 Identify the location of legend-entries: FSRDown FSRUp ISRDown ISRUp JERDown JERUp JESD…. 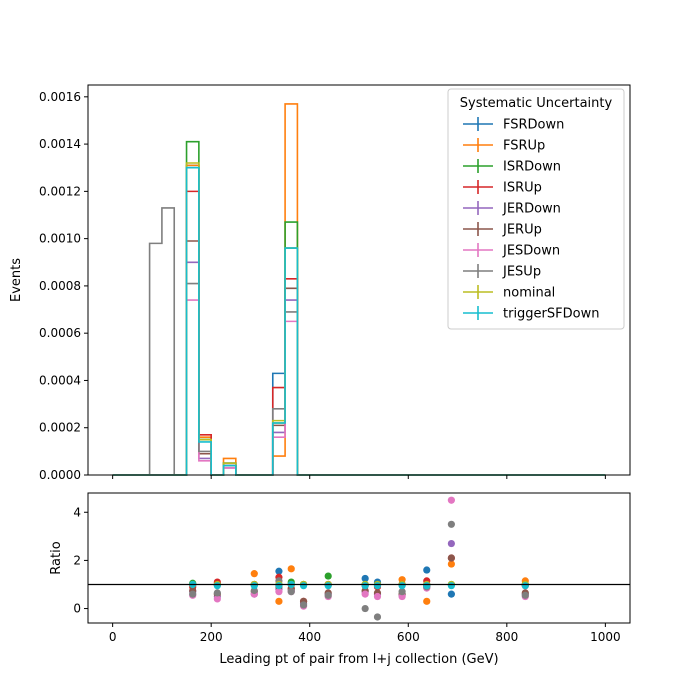
(531, 219).